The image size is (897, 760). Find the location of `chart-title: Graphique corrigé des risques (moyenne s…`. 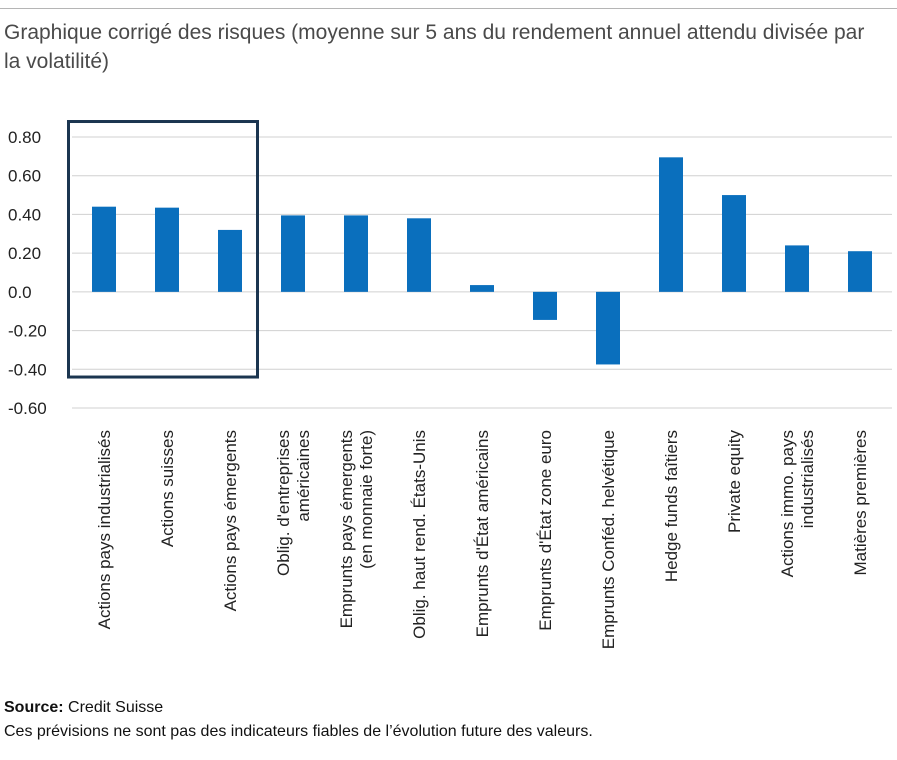

chart-title: Graphique corrigé des risques (moyenne s… is located at coordinates (434, 47).